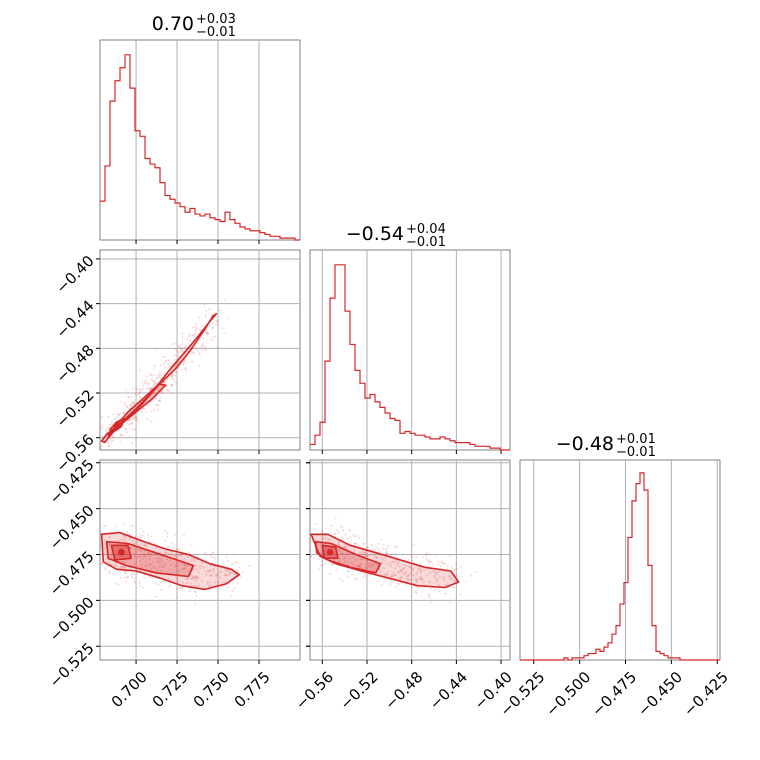 This screenshot has width=760, height=760. Describe the element at coordinates (410, 350) in the screenshot. I see `histogram-1-frame` at that location.